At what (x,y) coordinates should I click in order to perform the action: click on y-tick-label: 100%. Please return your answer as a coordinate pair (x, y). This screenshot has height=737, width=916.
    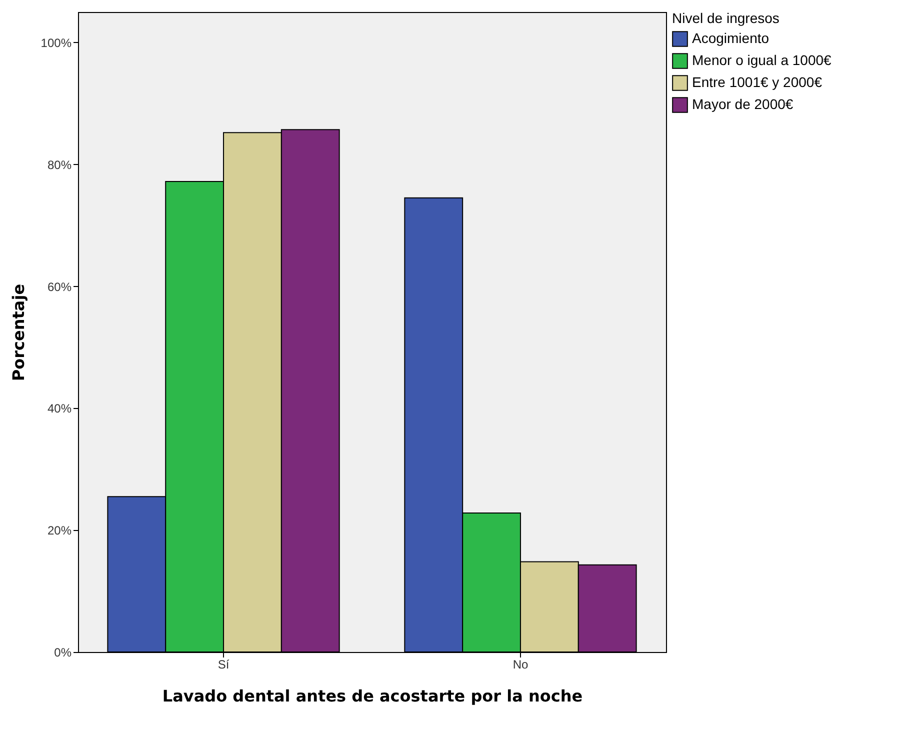
    Looking at the image, I should click on (56, 43).